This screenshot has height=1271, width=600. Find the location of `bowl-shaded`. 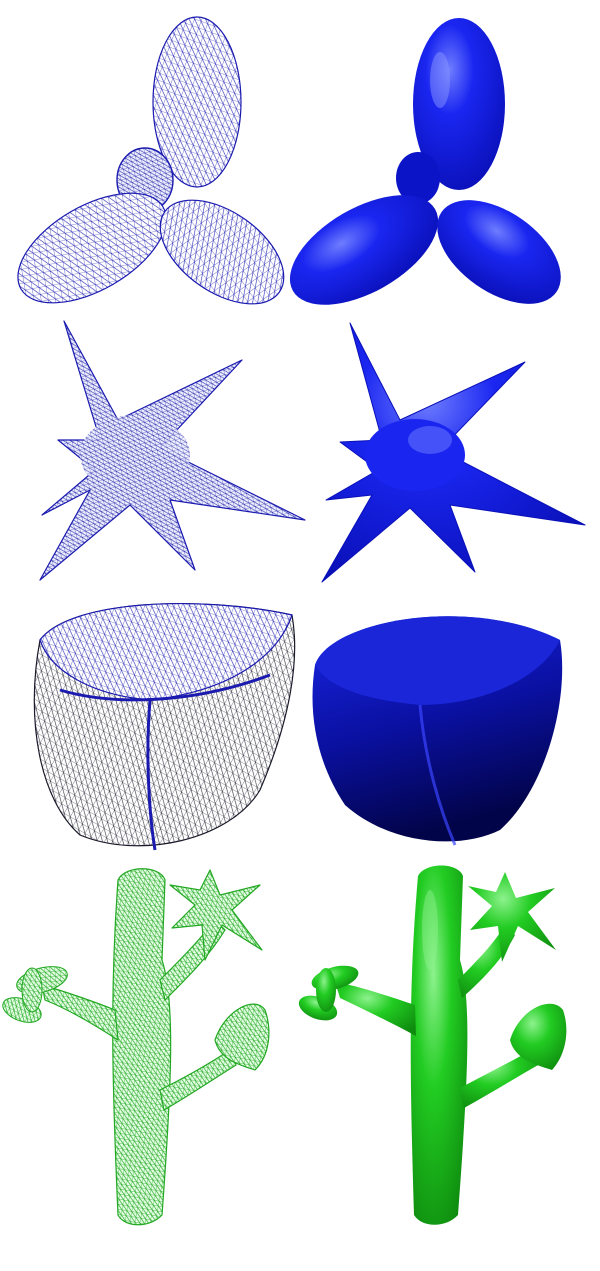

bowl-shaded is located at coordinates (437, 731).